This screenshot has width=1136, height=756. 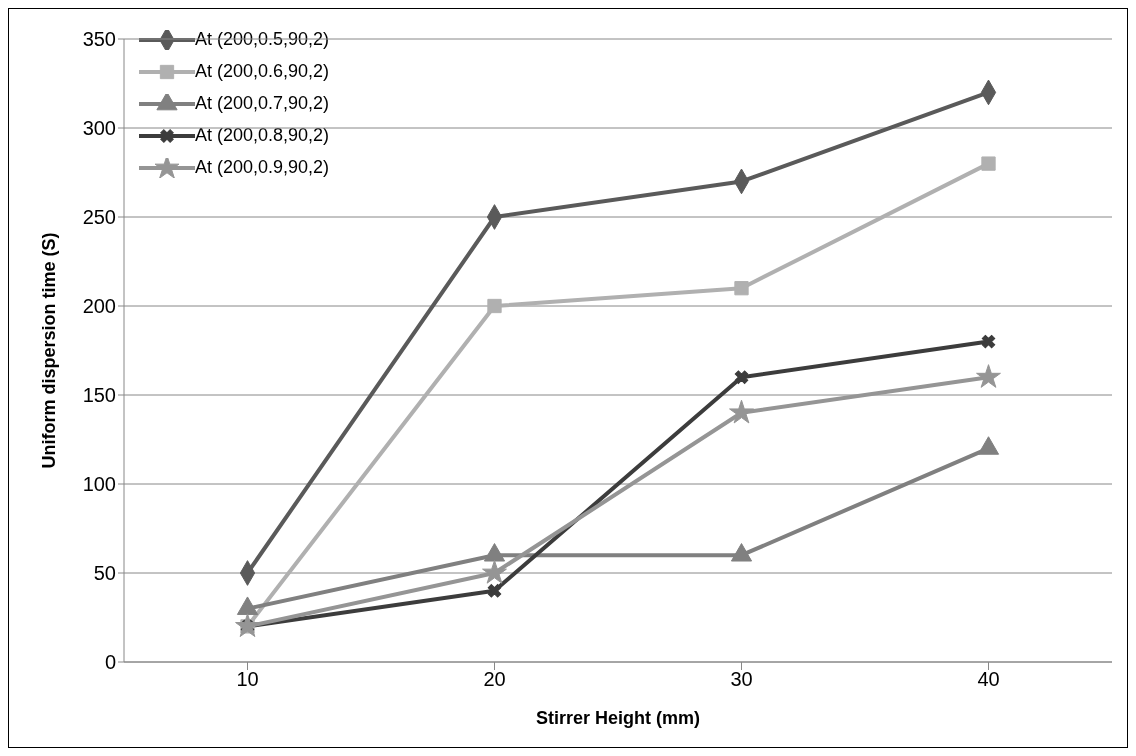 I want to click on x-tick-label: 40, so click(x=988, y=679).